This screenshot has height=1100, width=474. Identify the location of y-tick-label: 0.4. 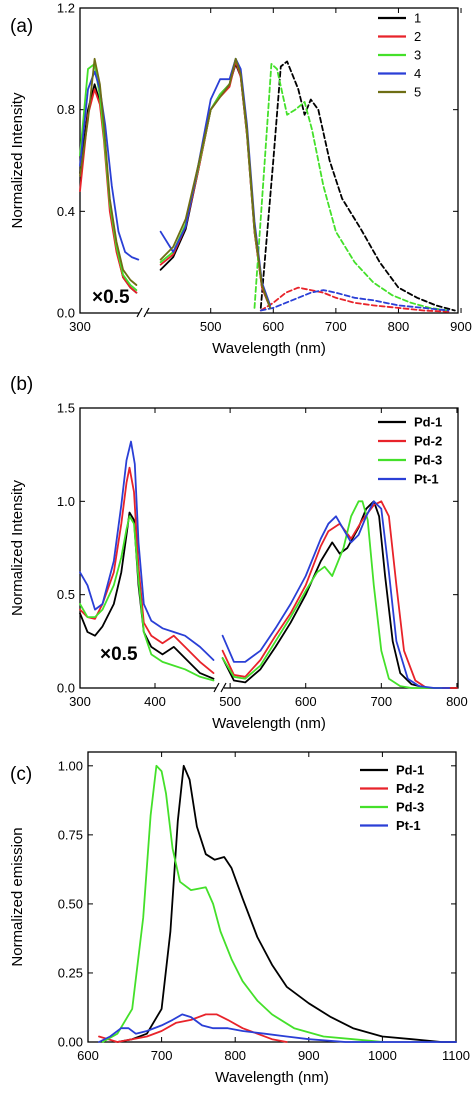
(66, 211).